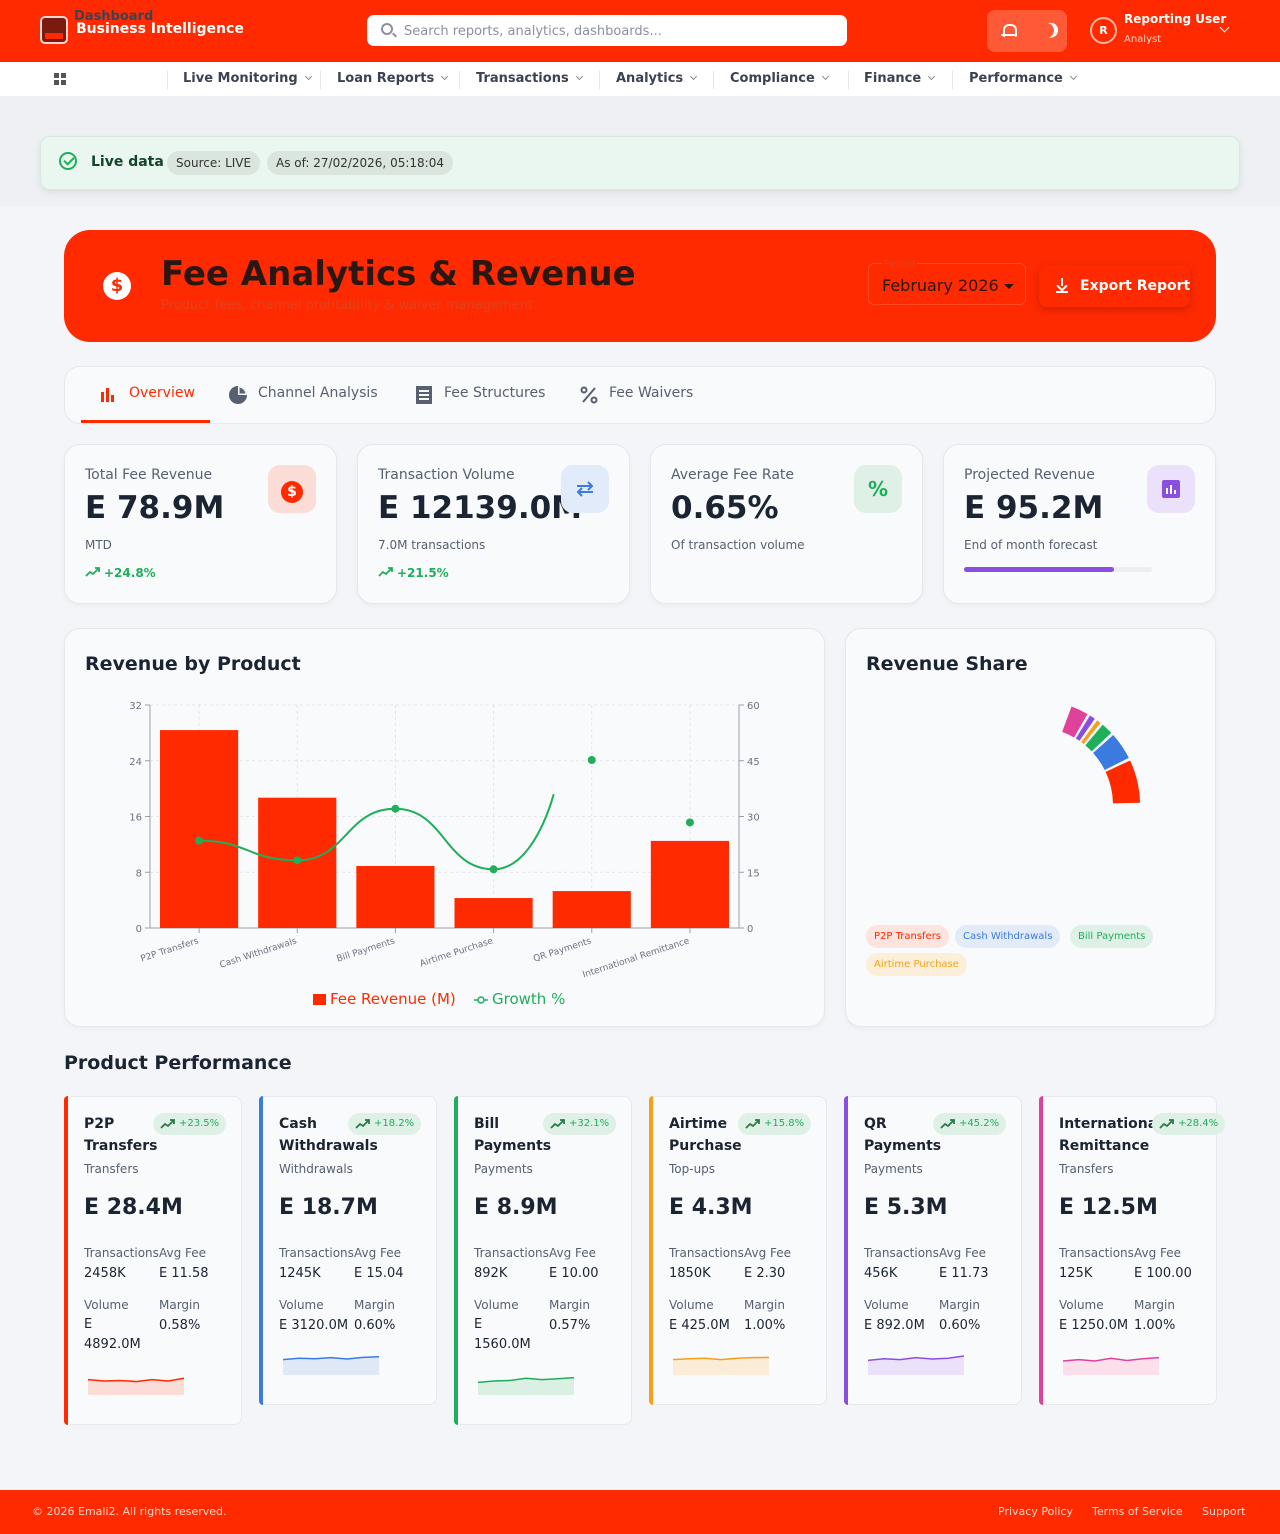 This screenshot has height=1534, width=1280. I want to click on nav-performance: Performance, so click(1023, 78).